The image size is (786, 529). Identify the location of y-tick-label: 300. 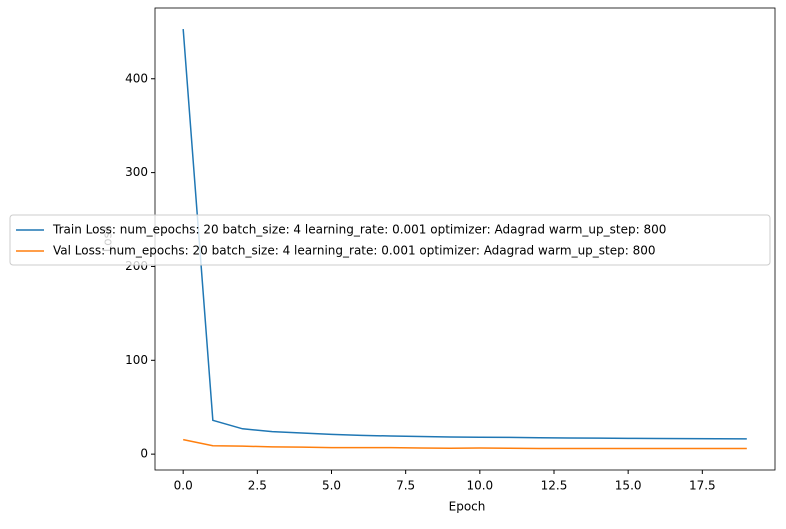
(136, 172).